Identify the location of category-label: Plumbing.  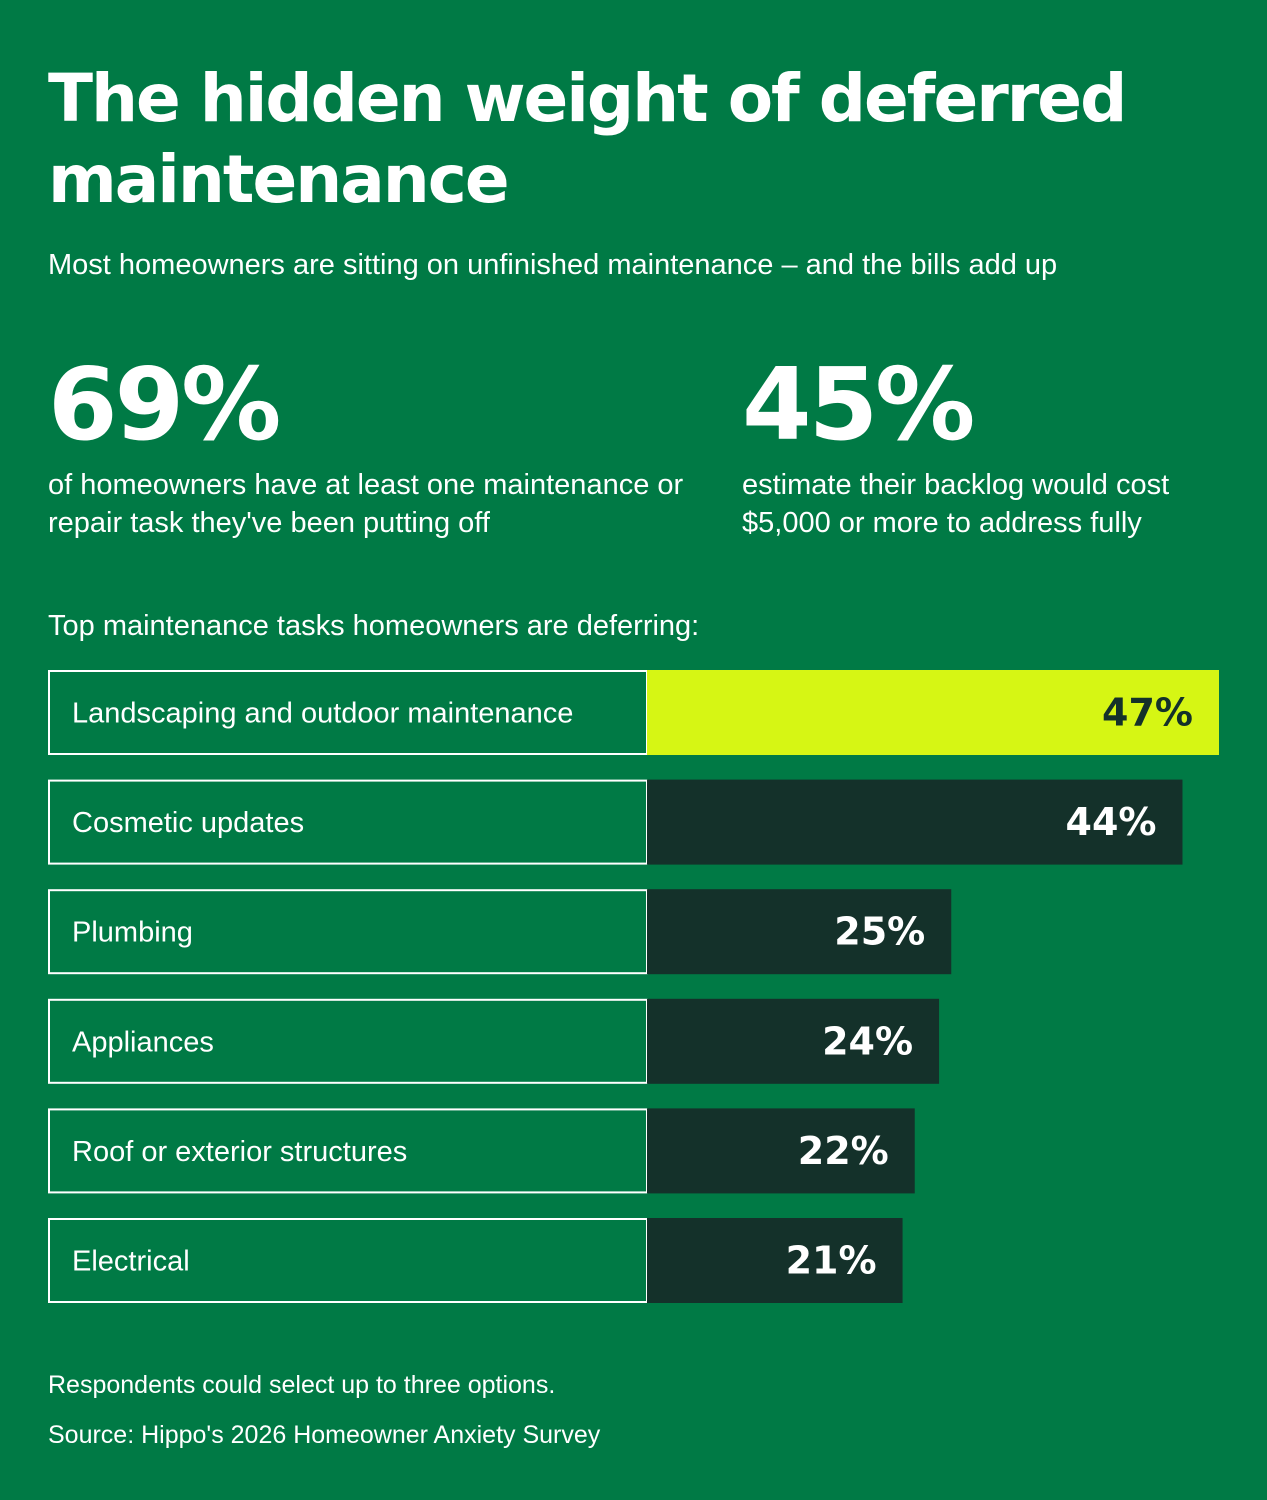
(132, 933).